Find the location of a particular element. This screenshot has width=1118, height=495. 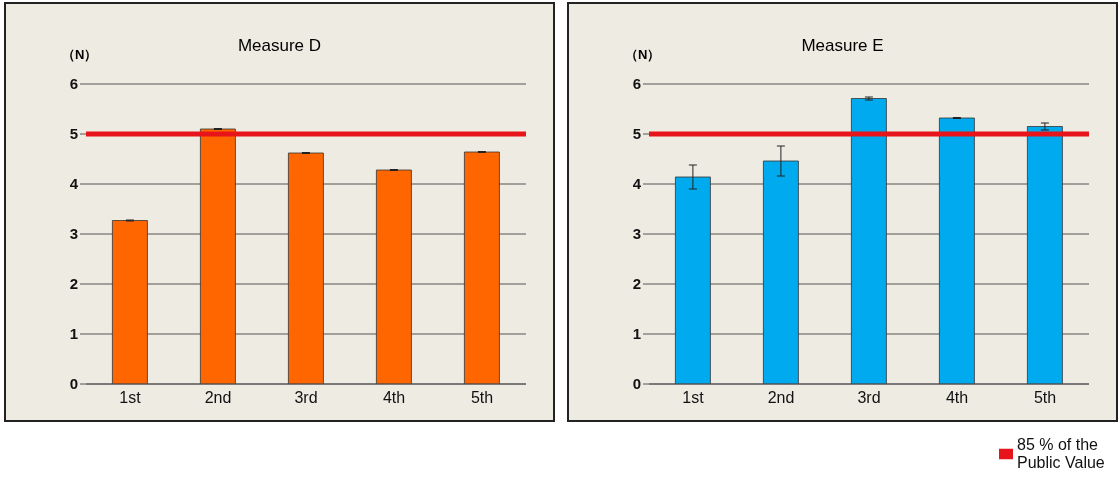

legend-label: 85 % of the Public Value is located at coordinates (1061, 454).